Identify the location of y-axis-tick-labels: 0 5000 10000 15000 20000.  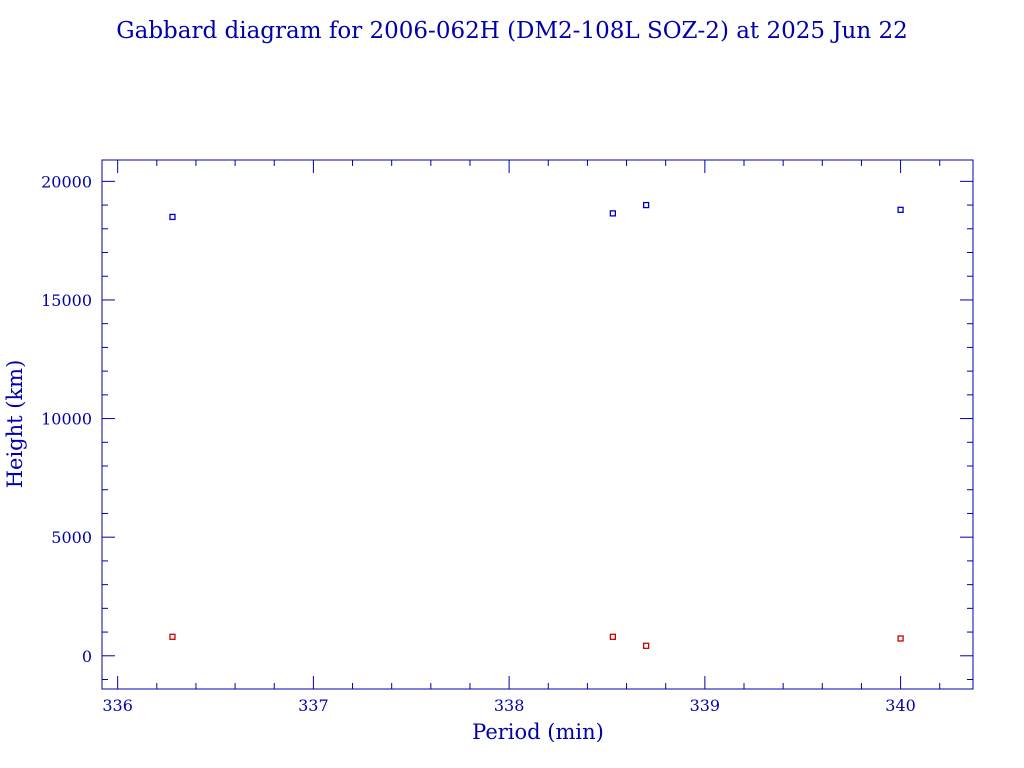
(66, 418).